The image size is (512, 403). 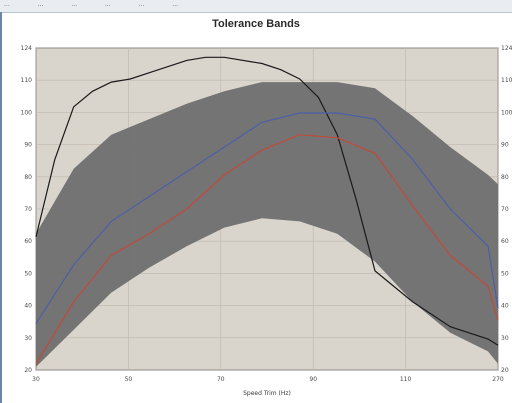 I want to click on x-tick-label: 30, so click(x=36, y=379).